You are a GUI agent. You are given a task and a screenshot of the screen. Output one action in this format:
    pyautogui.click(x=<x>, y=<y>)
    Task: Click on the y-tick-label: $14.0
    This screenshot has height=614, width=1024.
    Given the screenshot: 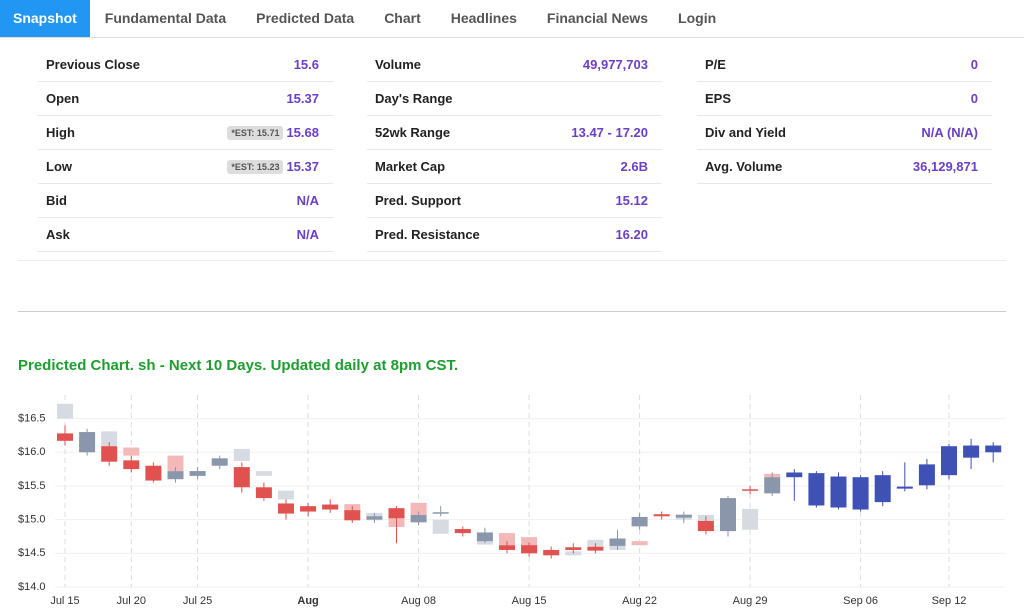 What is the action you would take?
    pyautogui.click(x=32, y=587)
    